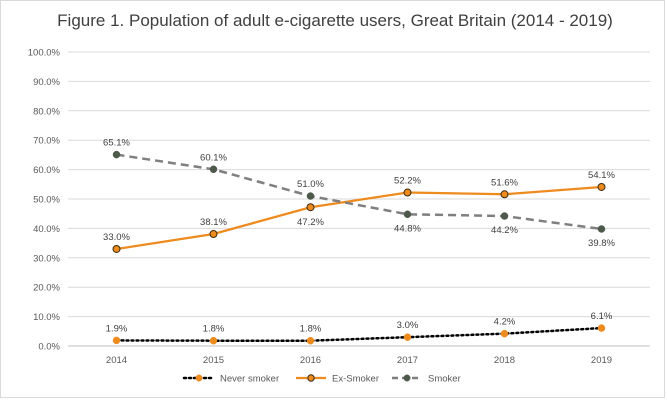 This screenshot has width=667, height=400. I want to click on y-tick-label: 100.0%, so click(44, 53).